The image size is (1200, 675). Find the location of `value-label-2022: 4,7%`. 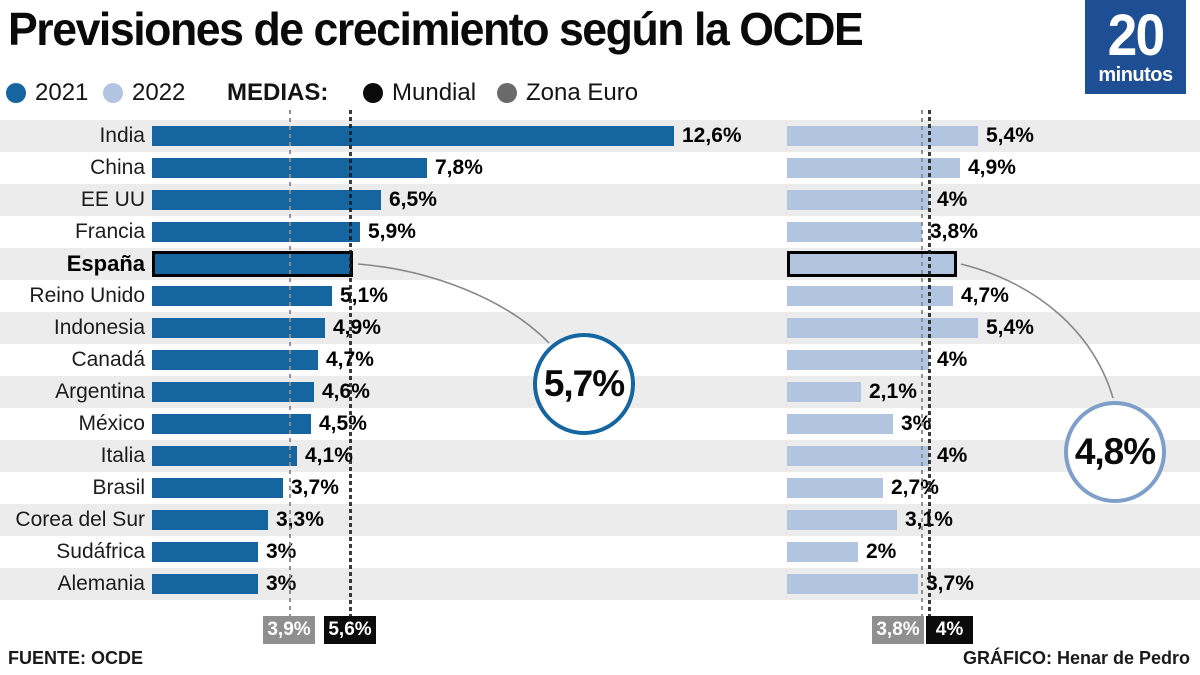

value-label-2022: 4,7% is located at coordinates (985, 295).